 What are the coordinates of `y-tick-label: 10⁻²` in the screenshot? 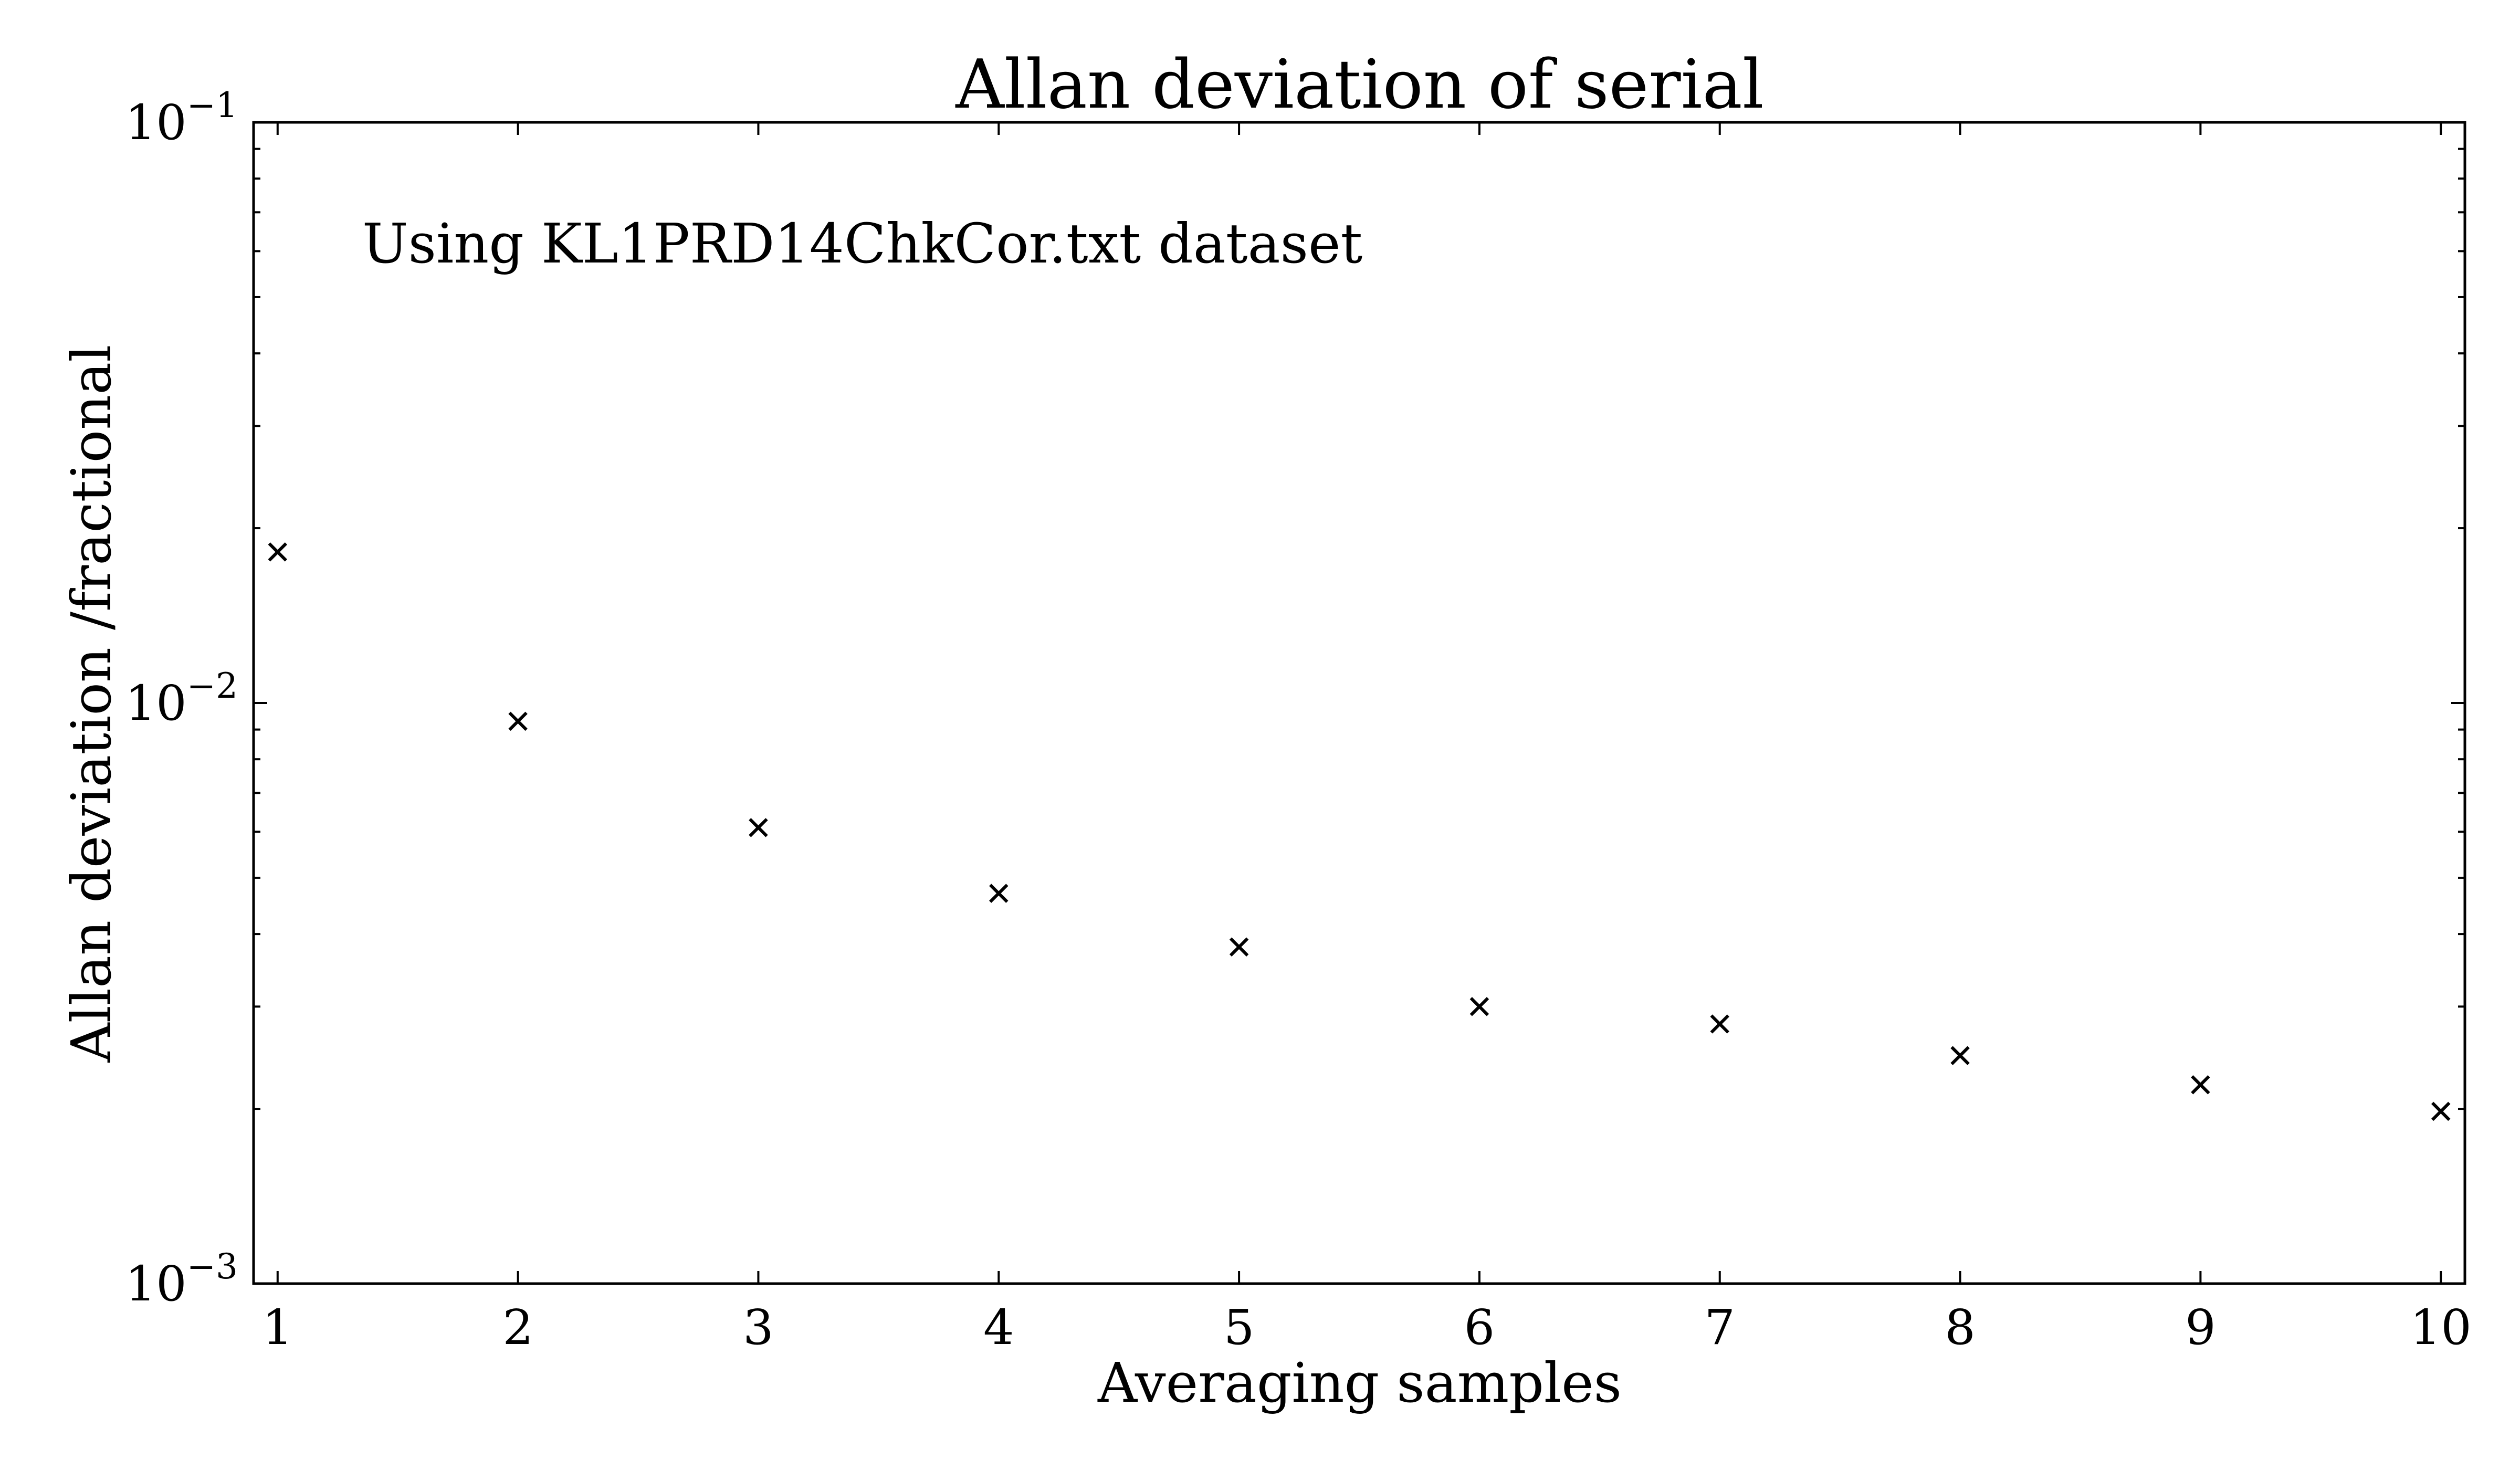 It's located at (181, 698).